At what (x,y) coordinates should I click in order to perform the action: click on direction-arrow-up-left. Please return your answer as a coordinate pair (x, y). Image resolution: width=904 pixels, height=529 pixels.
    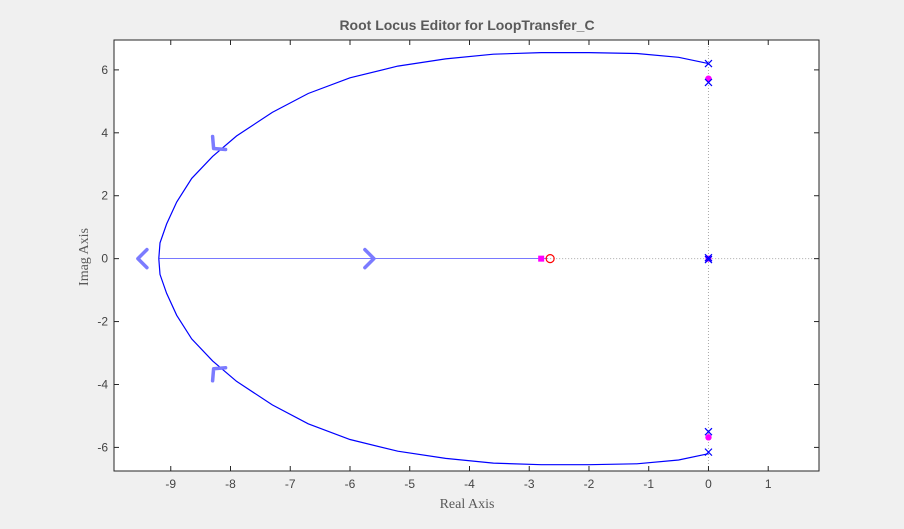
    Looking at the image, I should click on (219, 143).